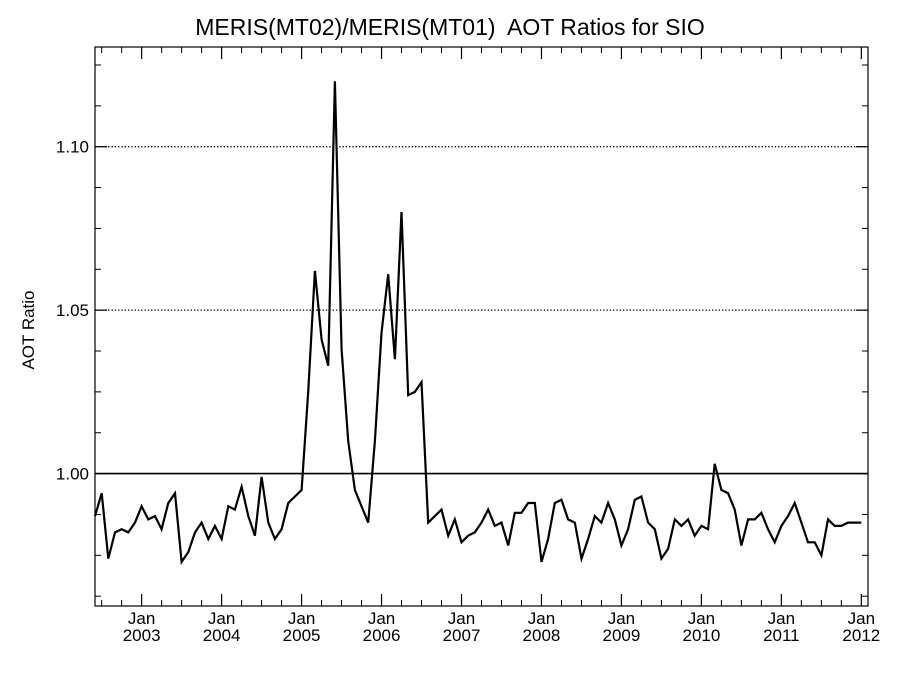 This screenshot has height=675, width=900. Describe the element at coordinates (622, 635) in the screenshot. I see `x-tick-label-year: 2009` at that location.